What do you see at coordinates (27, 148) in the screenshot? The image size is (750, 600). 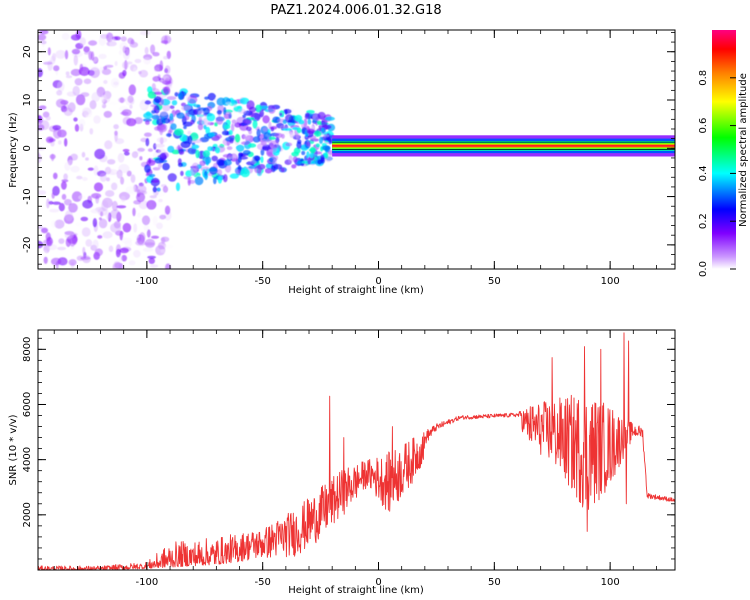 I see `y-tick-label: 0` at bounding box center [27, 148].